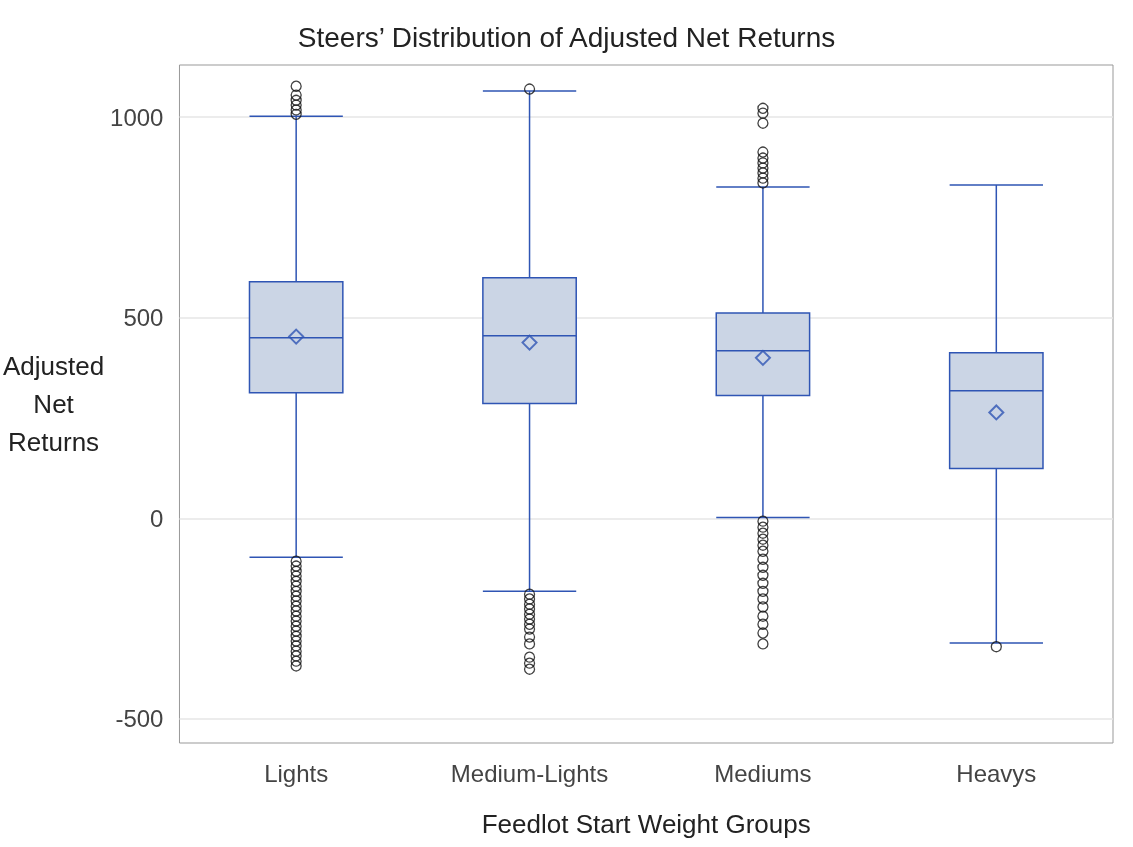 The height and width of the screenshot is (847, 1133). Describe the element at coordinates (143, 318) in the screenshot. I see `y-tick-label: 500` at that location.